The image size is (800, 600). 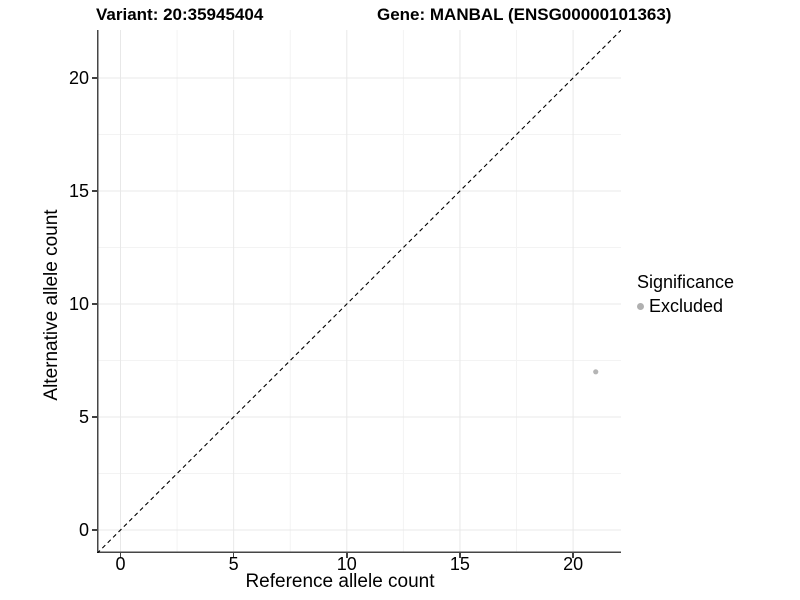 What do you see at coordinates (78, 191) in the screenshot?
I see `y-tick-label: 15` at bounding box center [78, 191].